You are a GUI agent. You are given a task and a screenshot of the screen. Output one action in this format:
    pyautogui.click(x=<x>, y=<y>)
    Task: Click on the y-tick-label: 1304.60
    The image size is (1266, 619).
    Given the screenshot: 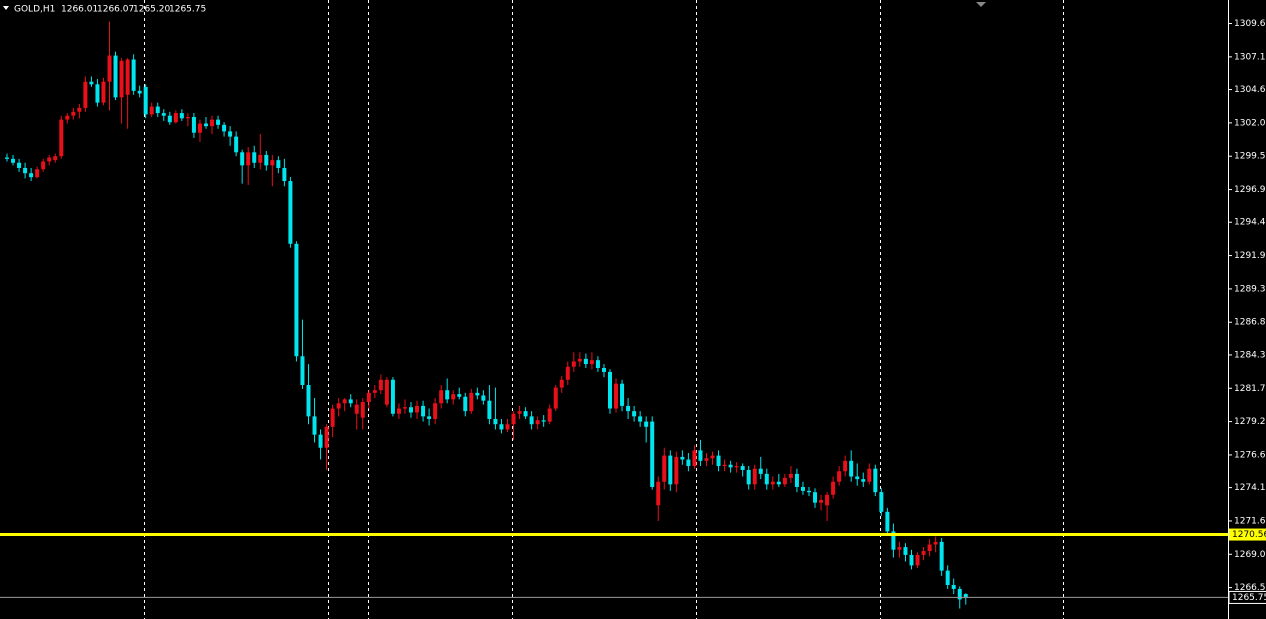 What is the action you would take?
    pyautogui.click(x=1250, y=90)
    